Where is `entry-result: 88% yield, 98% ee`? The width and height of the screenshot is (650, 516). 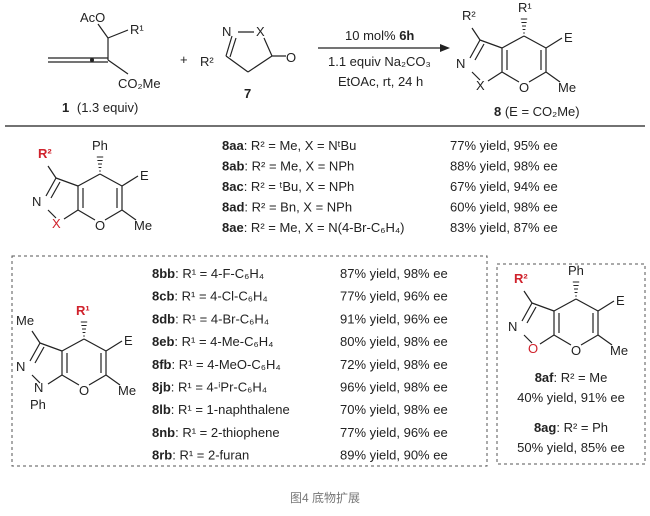 entry-result: 88% yield, 98% ee is located at coordinates (504, 166).